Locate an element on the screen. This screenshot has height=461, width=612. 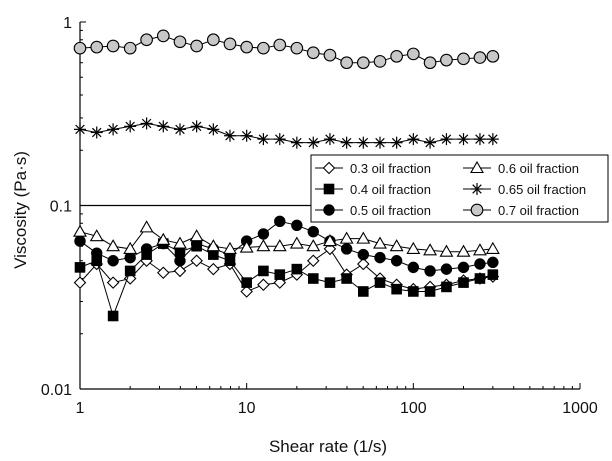
y-tick-label: 0.01 is located at coordinates (56, 390).